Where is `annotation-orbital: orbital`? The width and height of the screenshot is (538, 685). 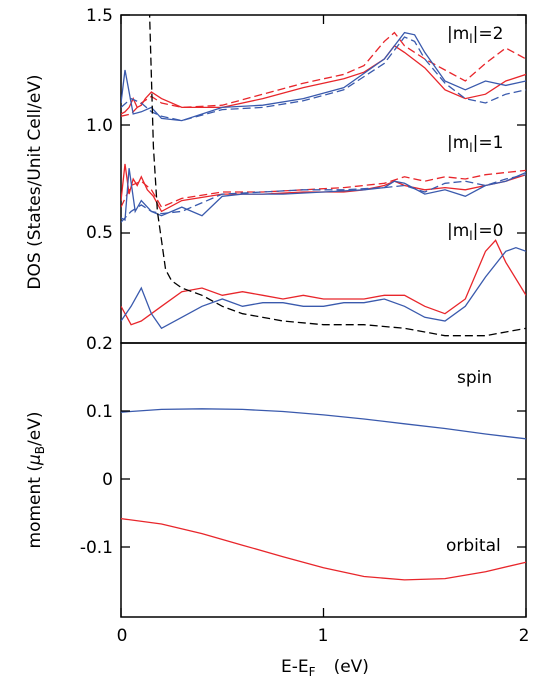
annotation-orbital: orbital is located at coordinates (473, 546).